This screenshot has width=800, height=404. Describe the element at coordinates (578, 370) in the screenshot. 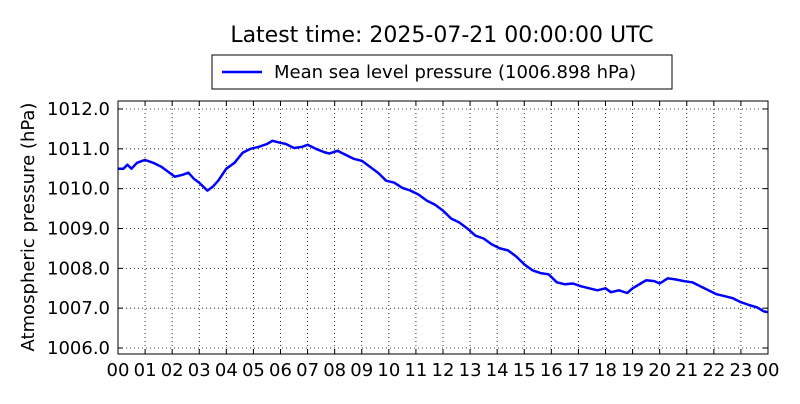

I see `x-tick-label: 17` at that location.